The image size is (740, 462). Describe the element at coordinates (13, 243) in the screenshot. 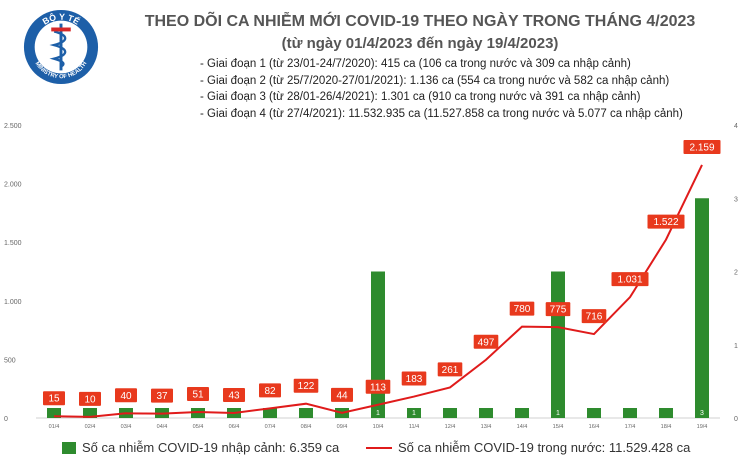

I see `y-left-tick-label: 1.500` at that location.